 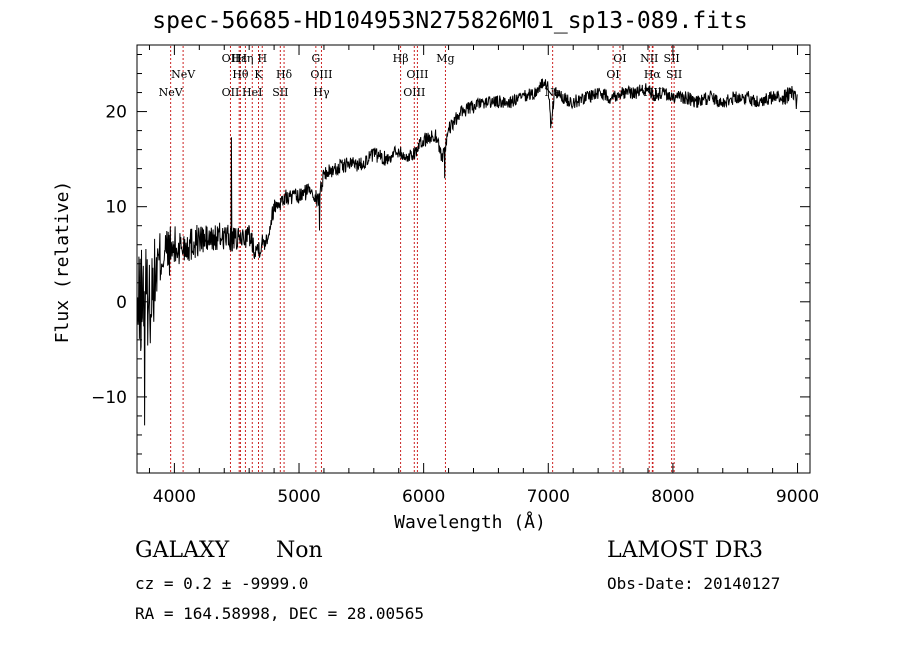 What do you see at coordinates (298, 497) in the screenshot?
I see `x-tick-label: 5000` at bounding box center [298, 497].